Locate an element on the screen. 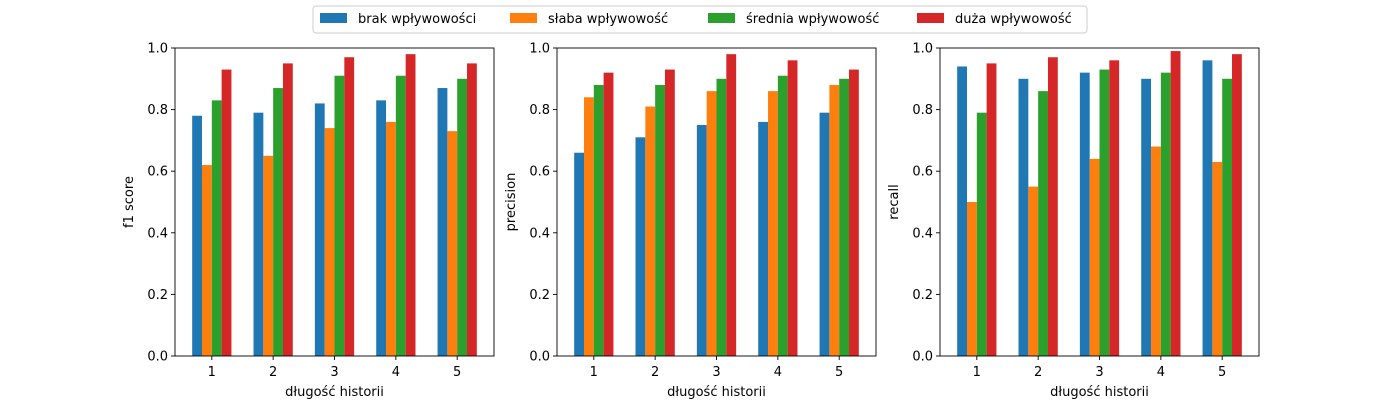 The width and height of the screenshot is (1400, 400). bar-f1-score-s2-c2 is located at coordinates (268, 255).